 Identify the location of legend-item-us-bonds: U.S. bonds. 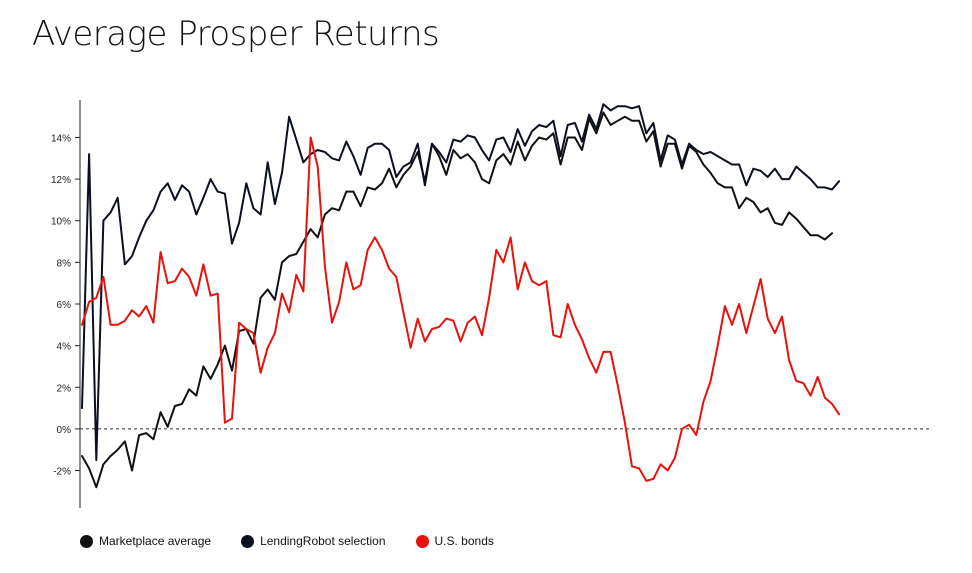
(454, 541).